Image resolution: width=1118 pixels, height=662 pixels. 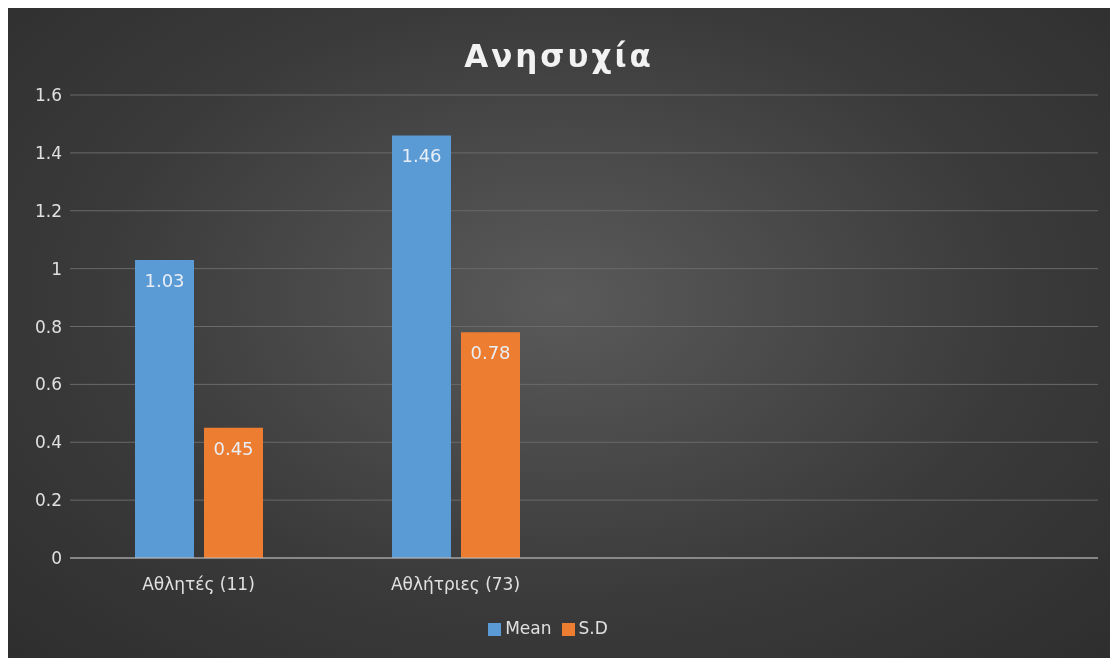 What do you see at coordinates (233, 448) in the screenshot?
I see `data-label: 0.45` at bounding box center [233, 448].